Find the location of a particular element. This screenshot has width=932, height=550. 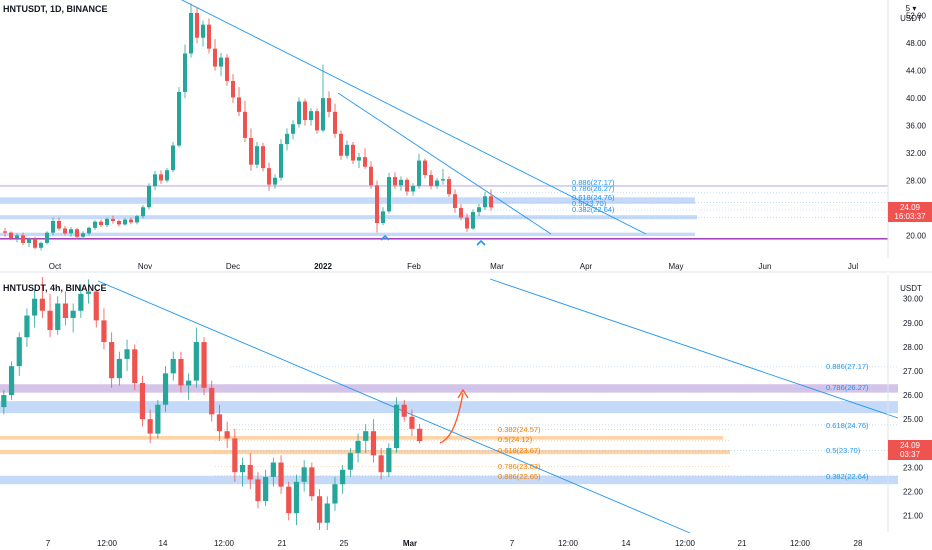

arrow-head-icon is located at coordinates (463, 393).